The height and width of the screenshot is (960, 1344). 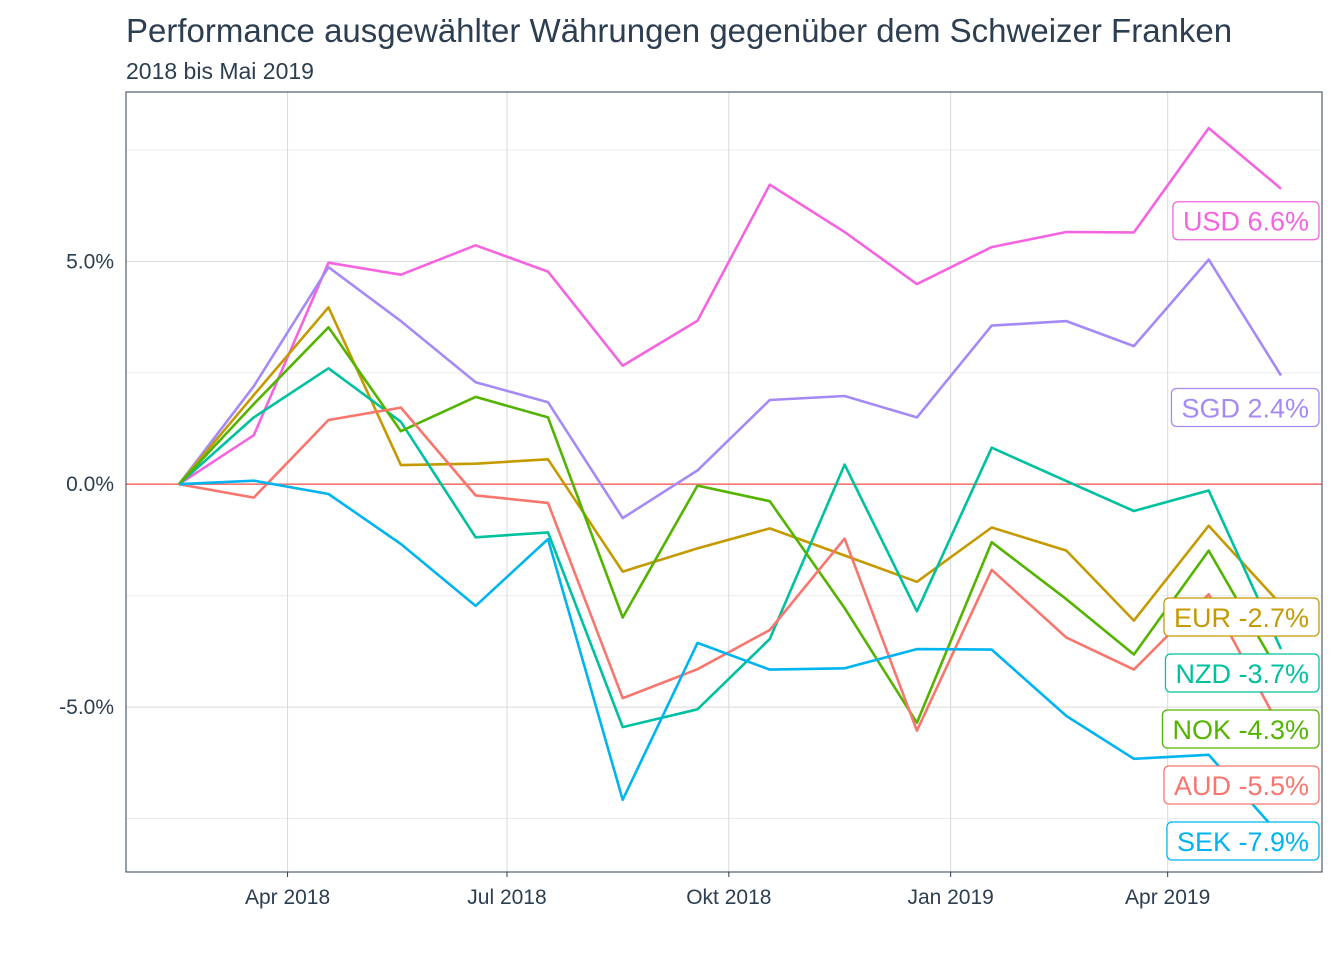 I want to click on end-label-text: AUD -5.5%, so click(x=1241, y=786).